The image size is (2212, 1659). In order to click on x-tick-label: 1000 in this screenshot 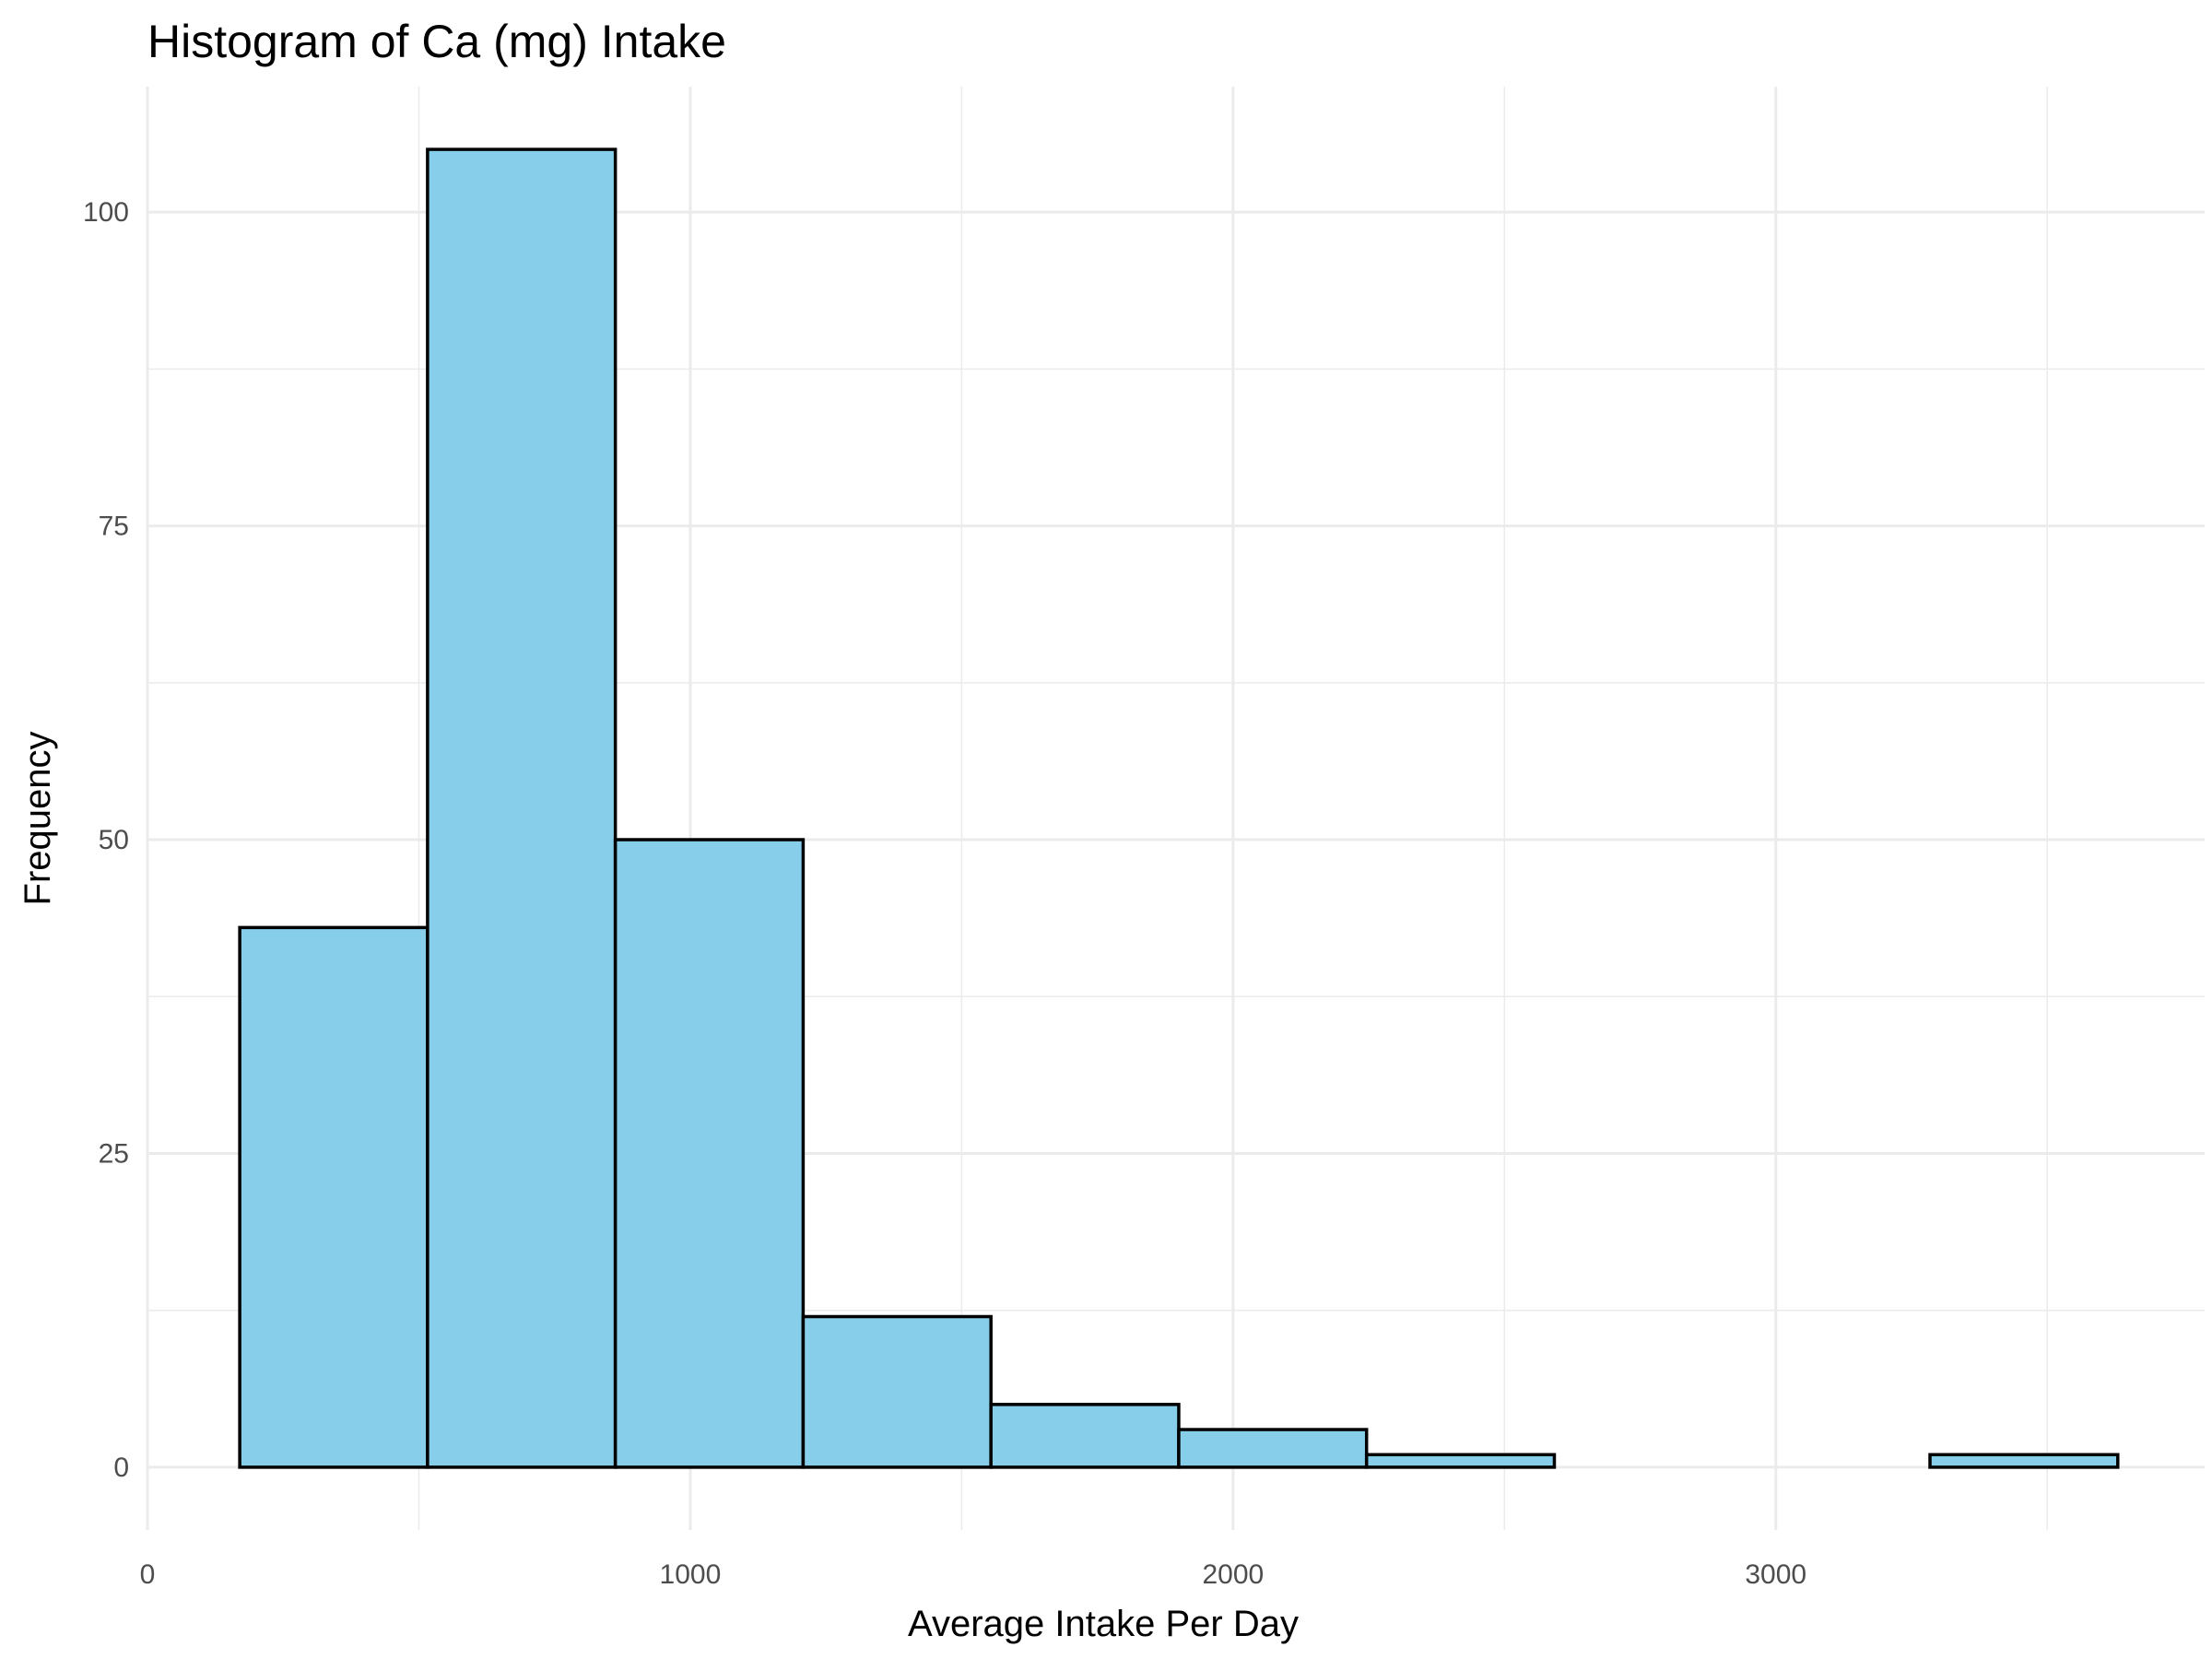, I will do `click(691, 1574)`.